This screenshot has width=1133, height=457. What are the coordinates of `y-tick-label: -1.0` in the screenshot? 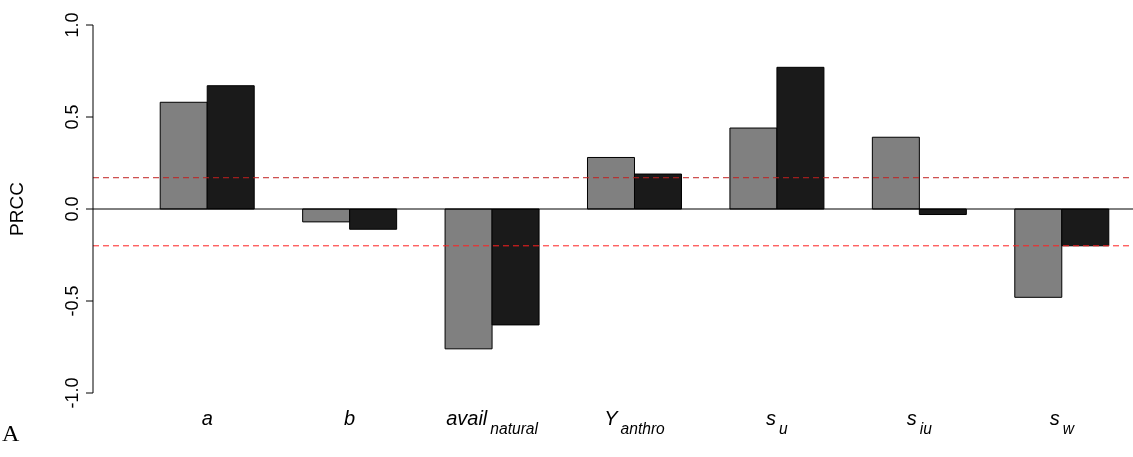 It's located at (72, 393).